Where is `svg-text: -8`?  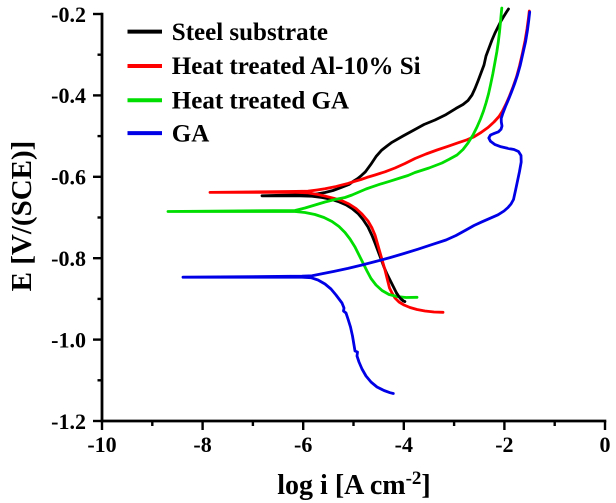 svg-text: -8 is located at coordinates (202, 444).